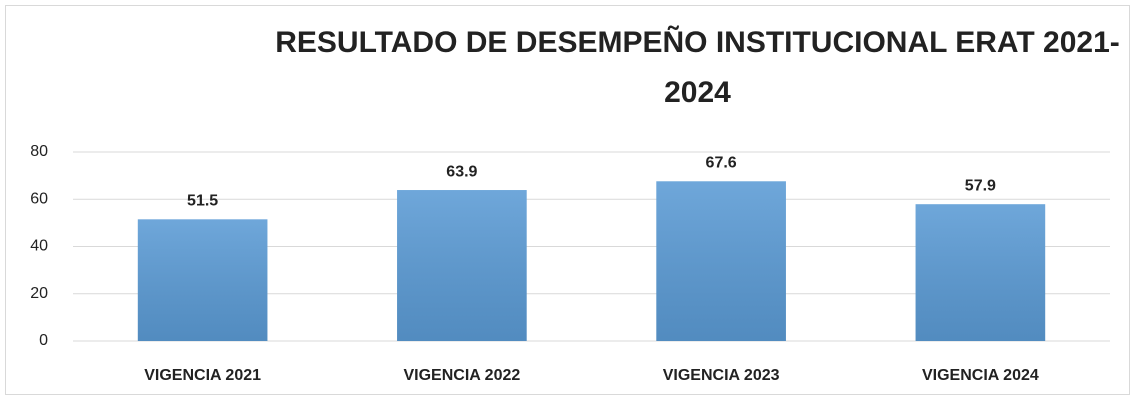 This screenshot has height=400, width=1135. I want to click on x-tick-label: VIGENCIA 2023, so click(721, 375).